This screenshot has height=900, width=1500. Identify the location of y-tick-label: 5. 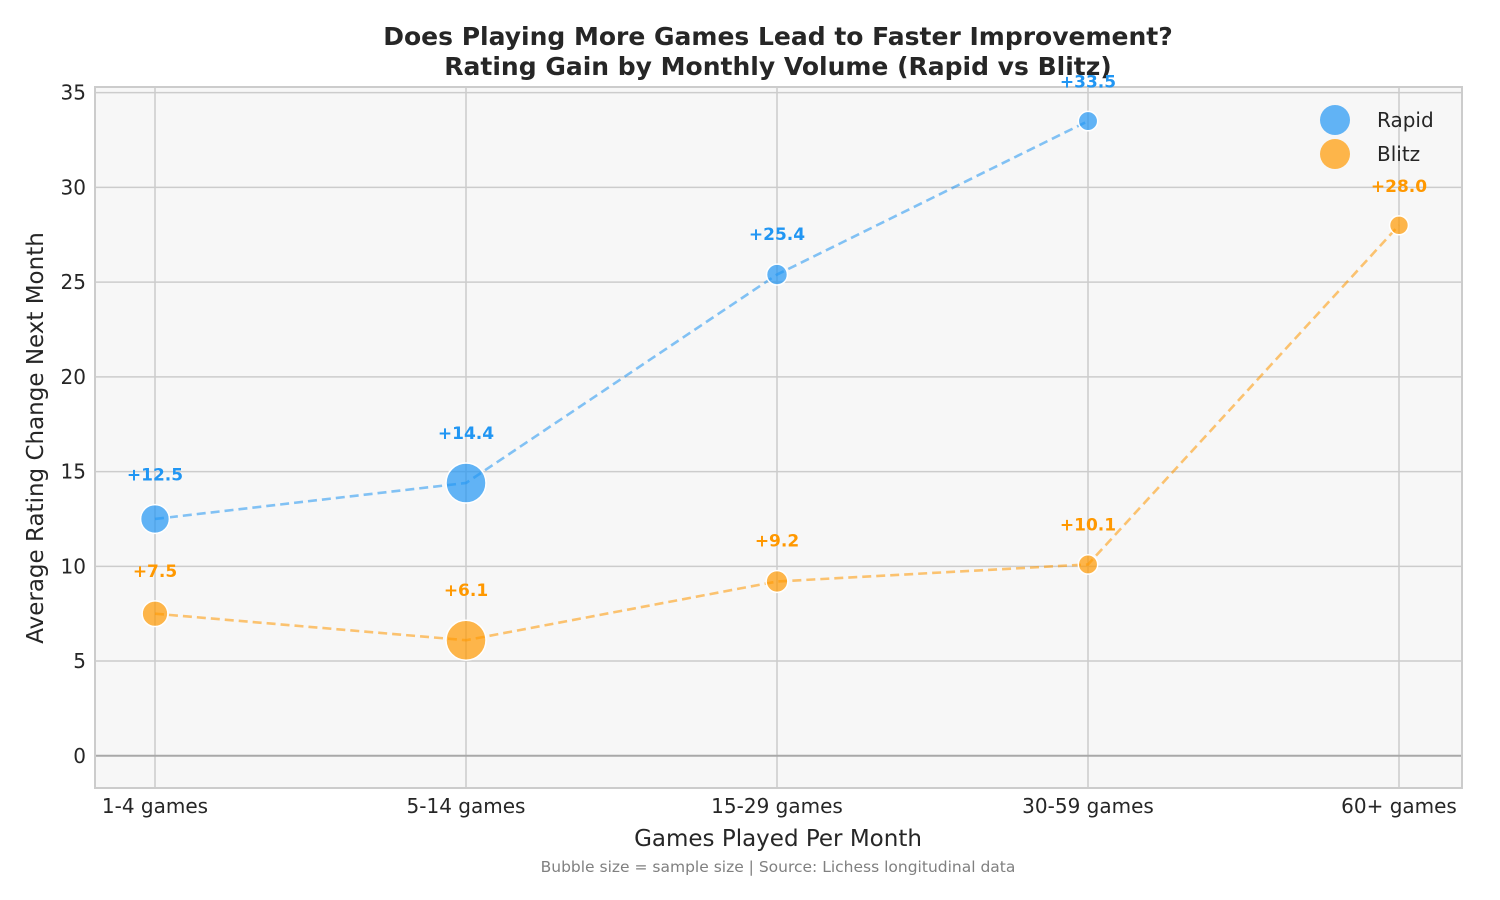
(79, 661).